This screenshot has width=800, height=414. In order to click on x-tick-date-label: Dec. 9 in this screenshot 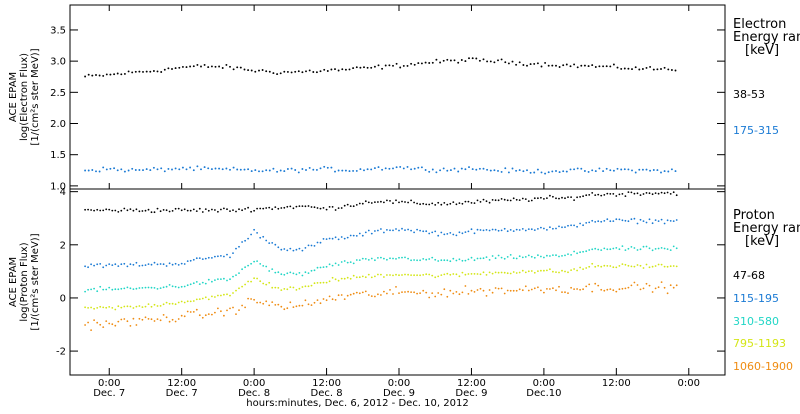, I will do `click(399, 393)`.